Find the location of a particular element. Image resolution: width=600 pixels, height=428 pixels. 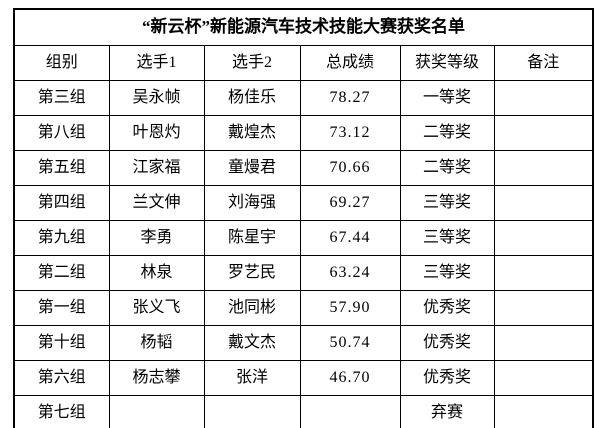

player2-cell: 刘海强 is located at coordinates (252, 203).